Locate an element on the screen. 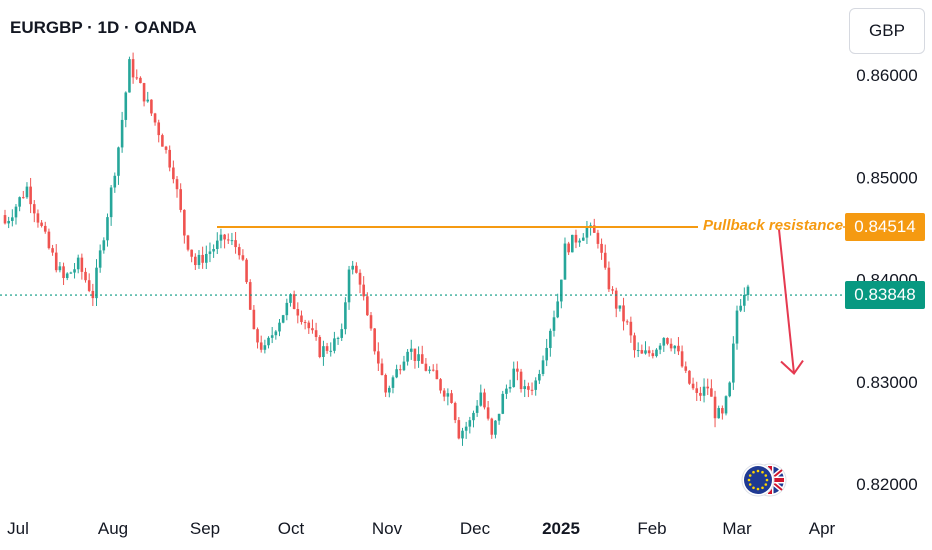  y-tick-label: 0.83000 is located at coordinates (886, 382).